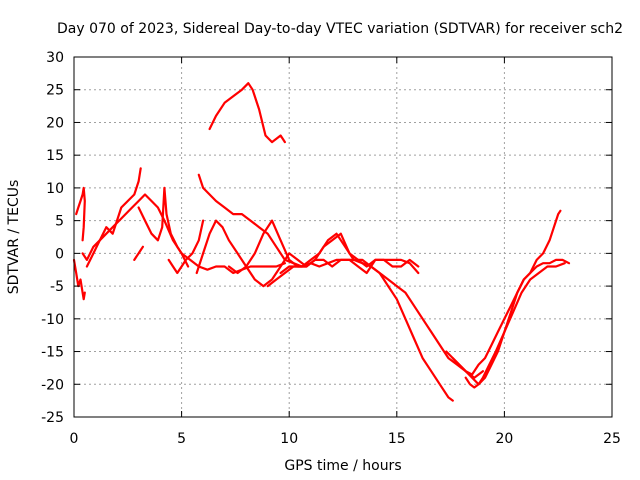  What do you see at coordinates (52, 418) in the screenshot?
I see `y-tick-label: -25` at bounding box center [52, 418].